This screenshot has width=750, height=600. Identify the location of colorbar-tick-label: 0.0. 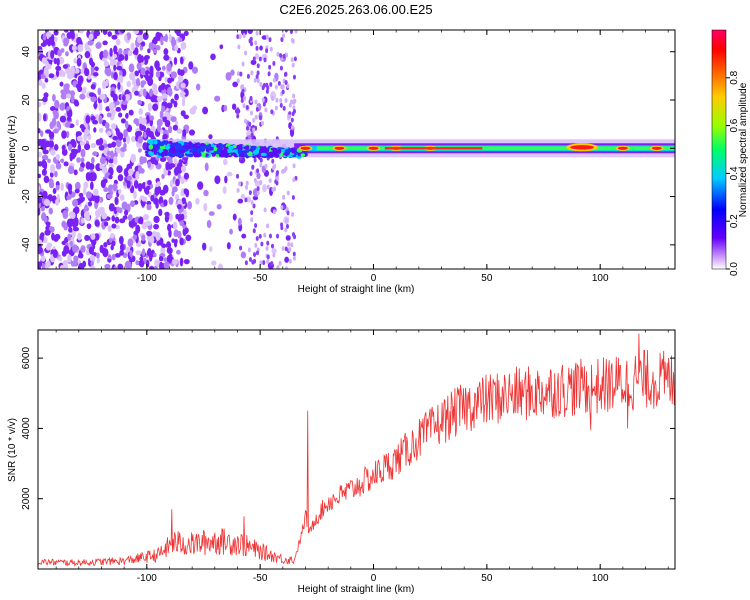
(734, 269).